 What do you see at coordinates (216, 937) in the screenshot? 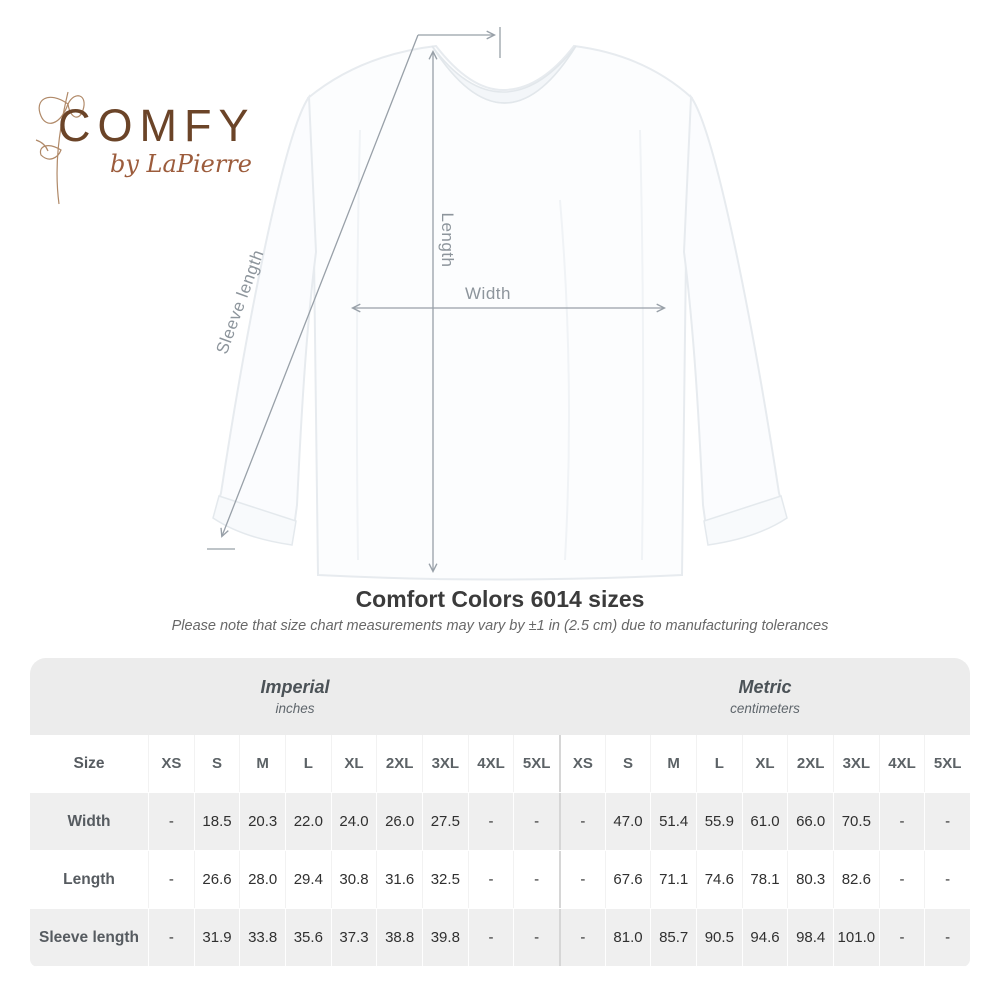
I see `measurement-cell: 31.9` at bounding box center [216, 937].